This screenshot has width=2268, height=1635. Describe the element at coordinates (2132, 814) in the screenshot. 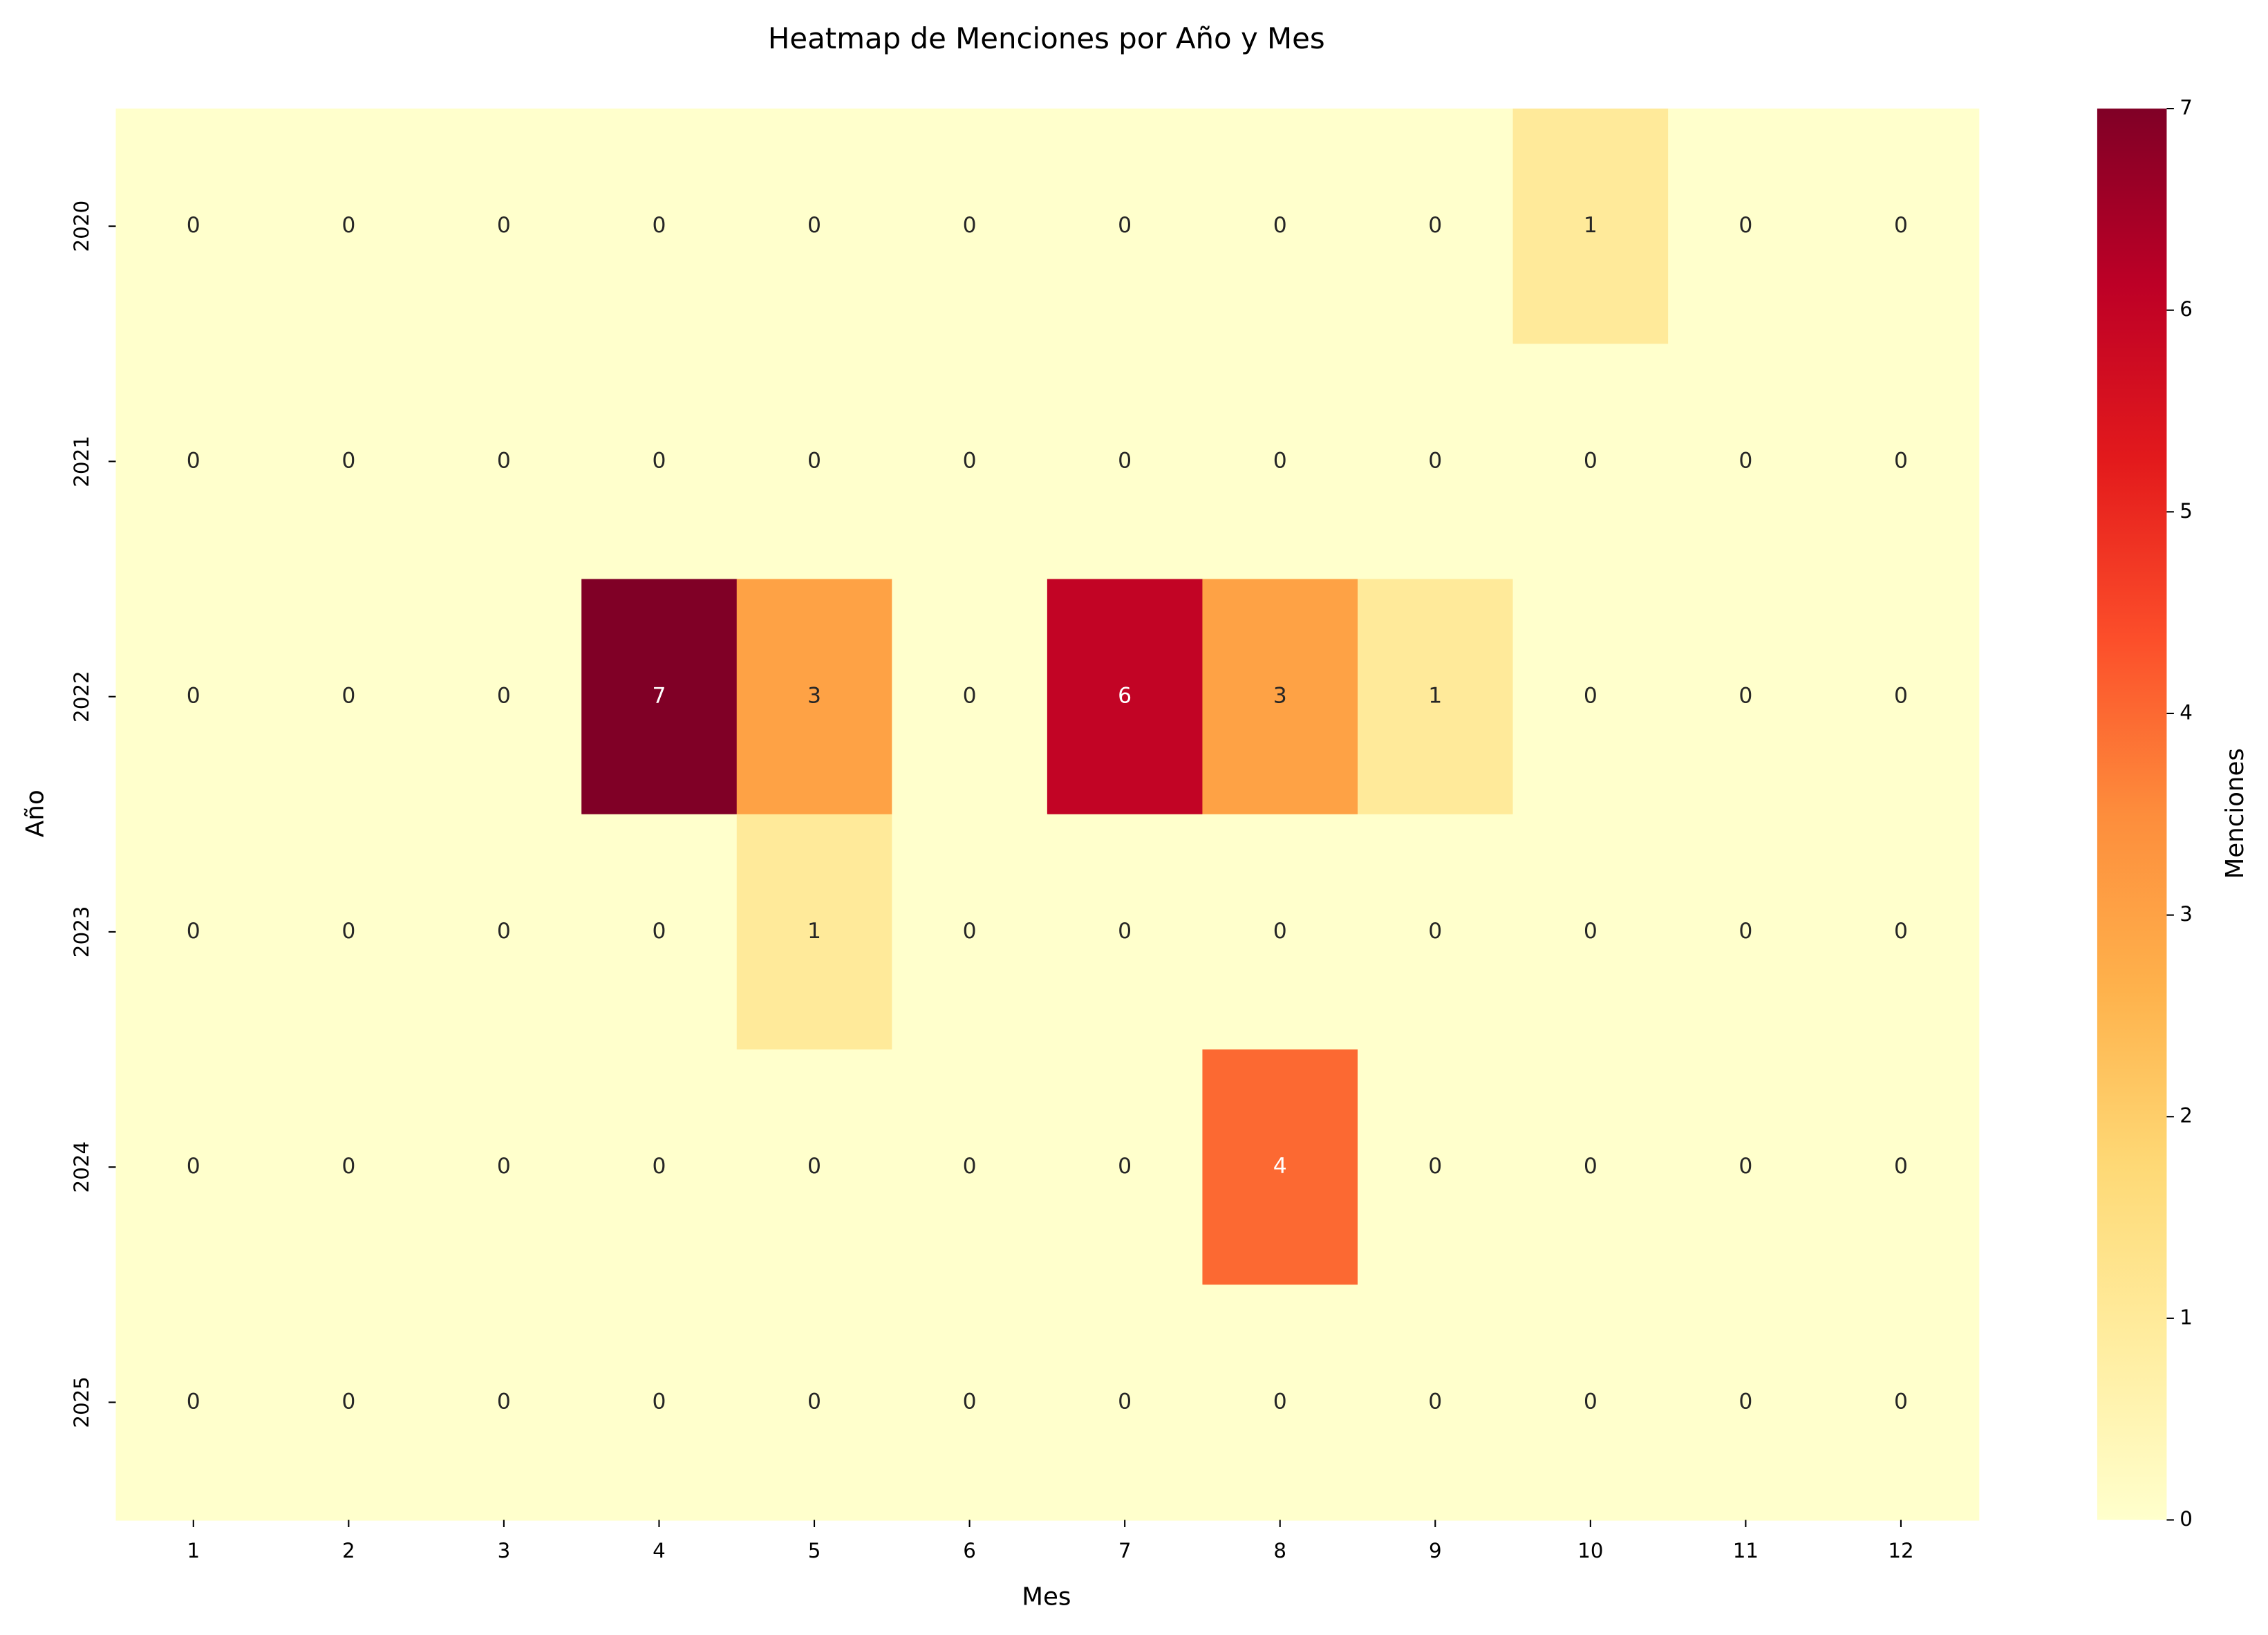

I see `colorbar` at that location.